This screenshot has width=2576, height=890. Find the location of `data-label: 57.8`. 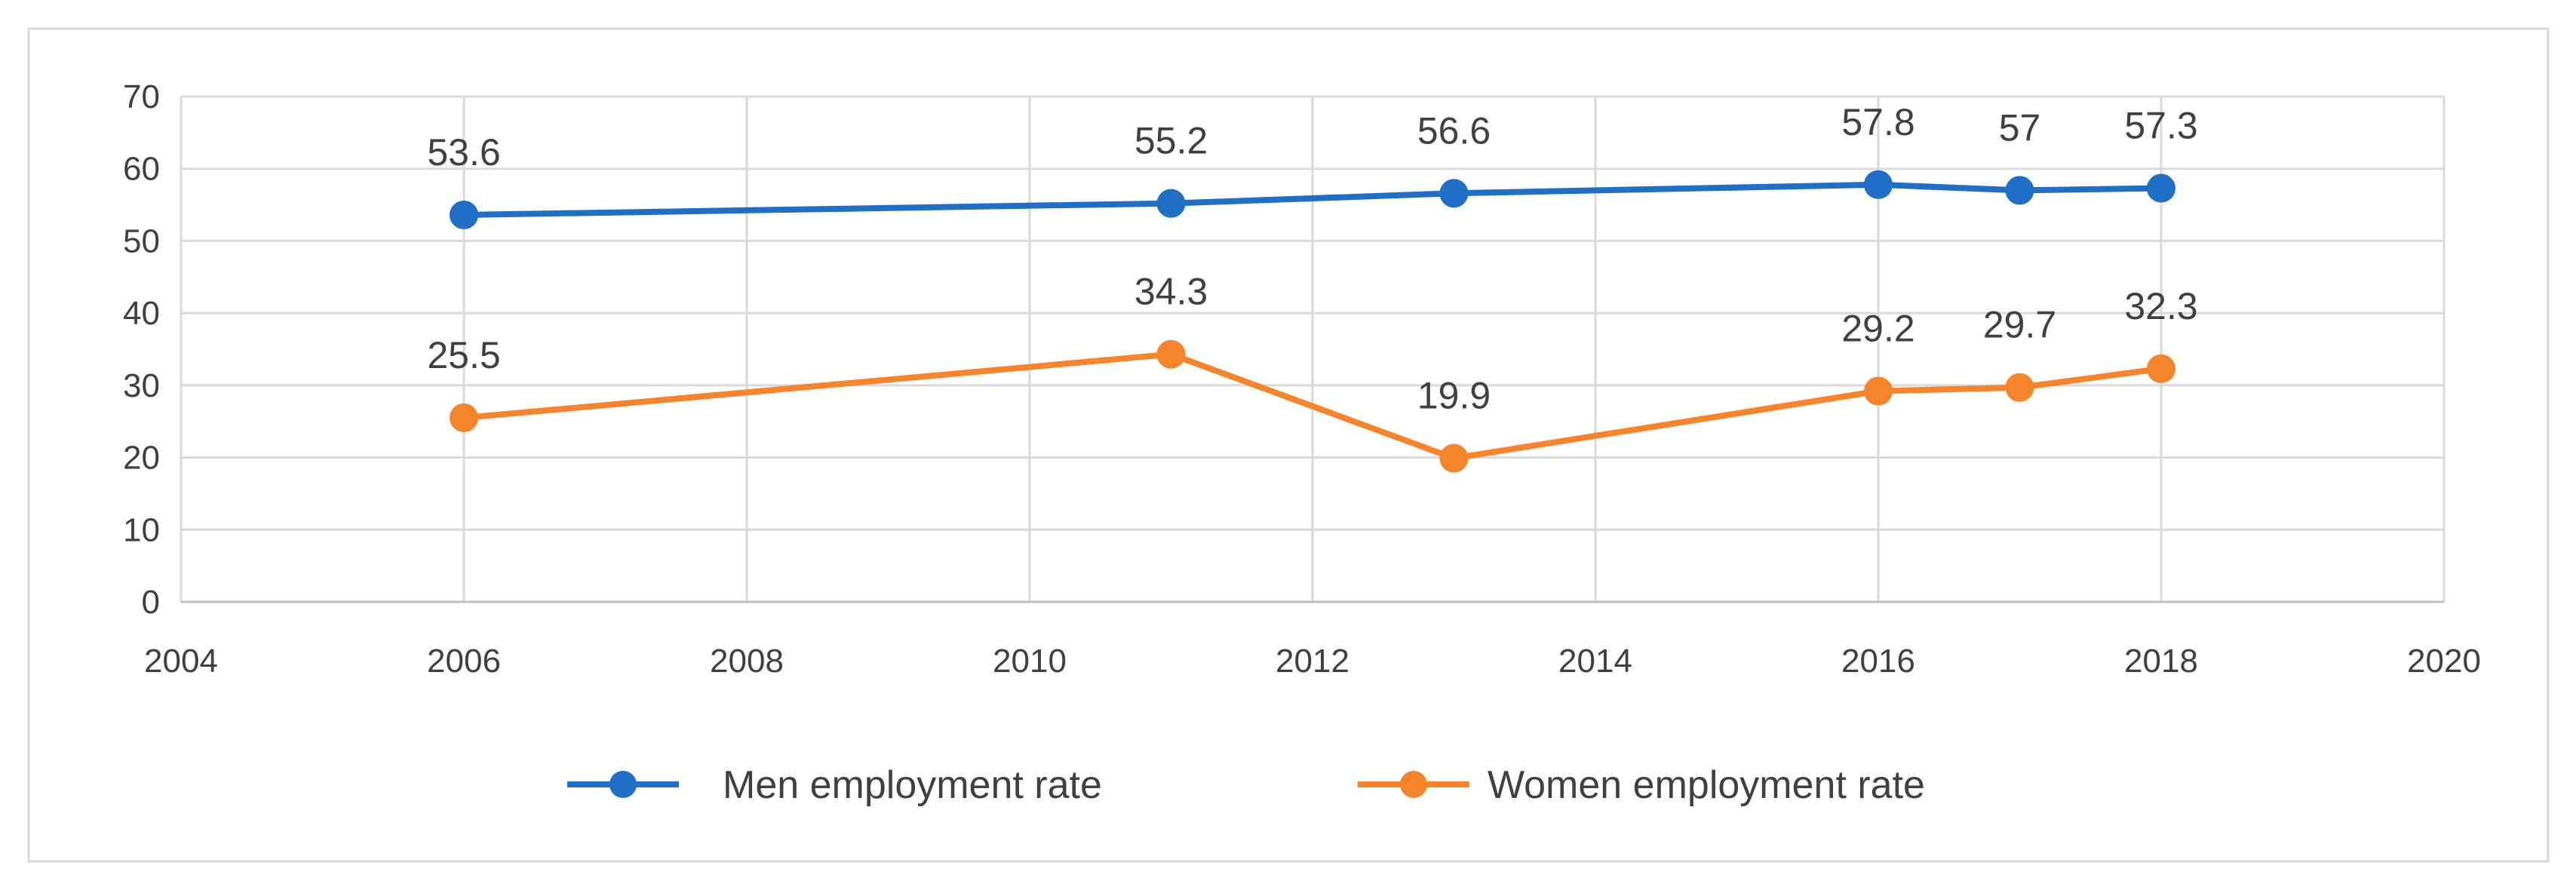

data-label: 57.8 is located at coordinates (1877, 122).